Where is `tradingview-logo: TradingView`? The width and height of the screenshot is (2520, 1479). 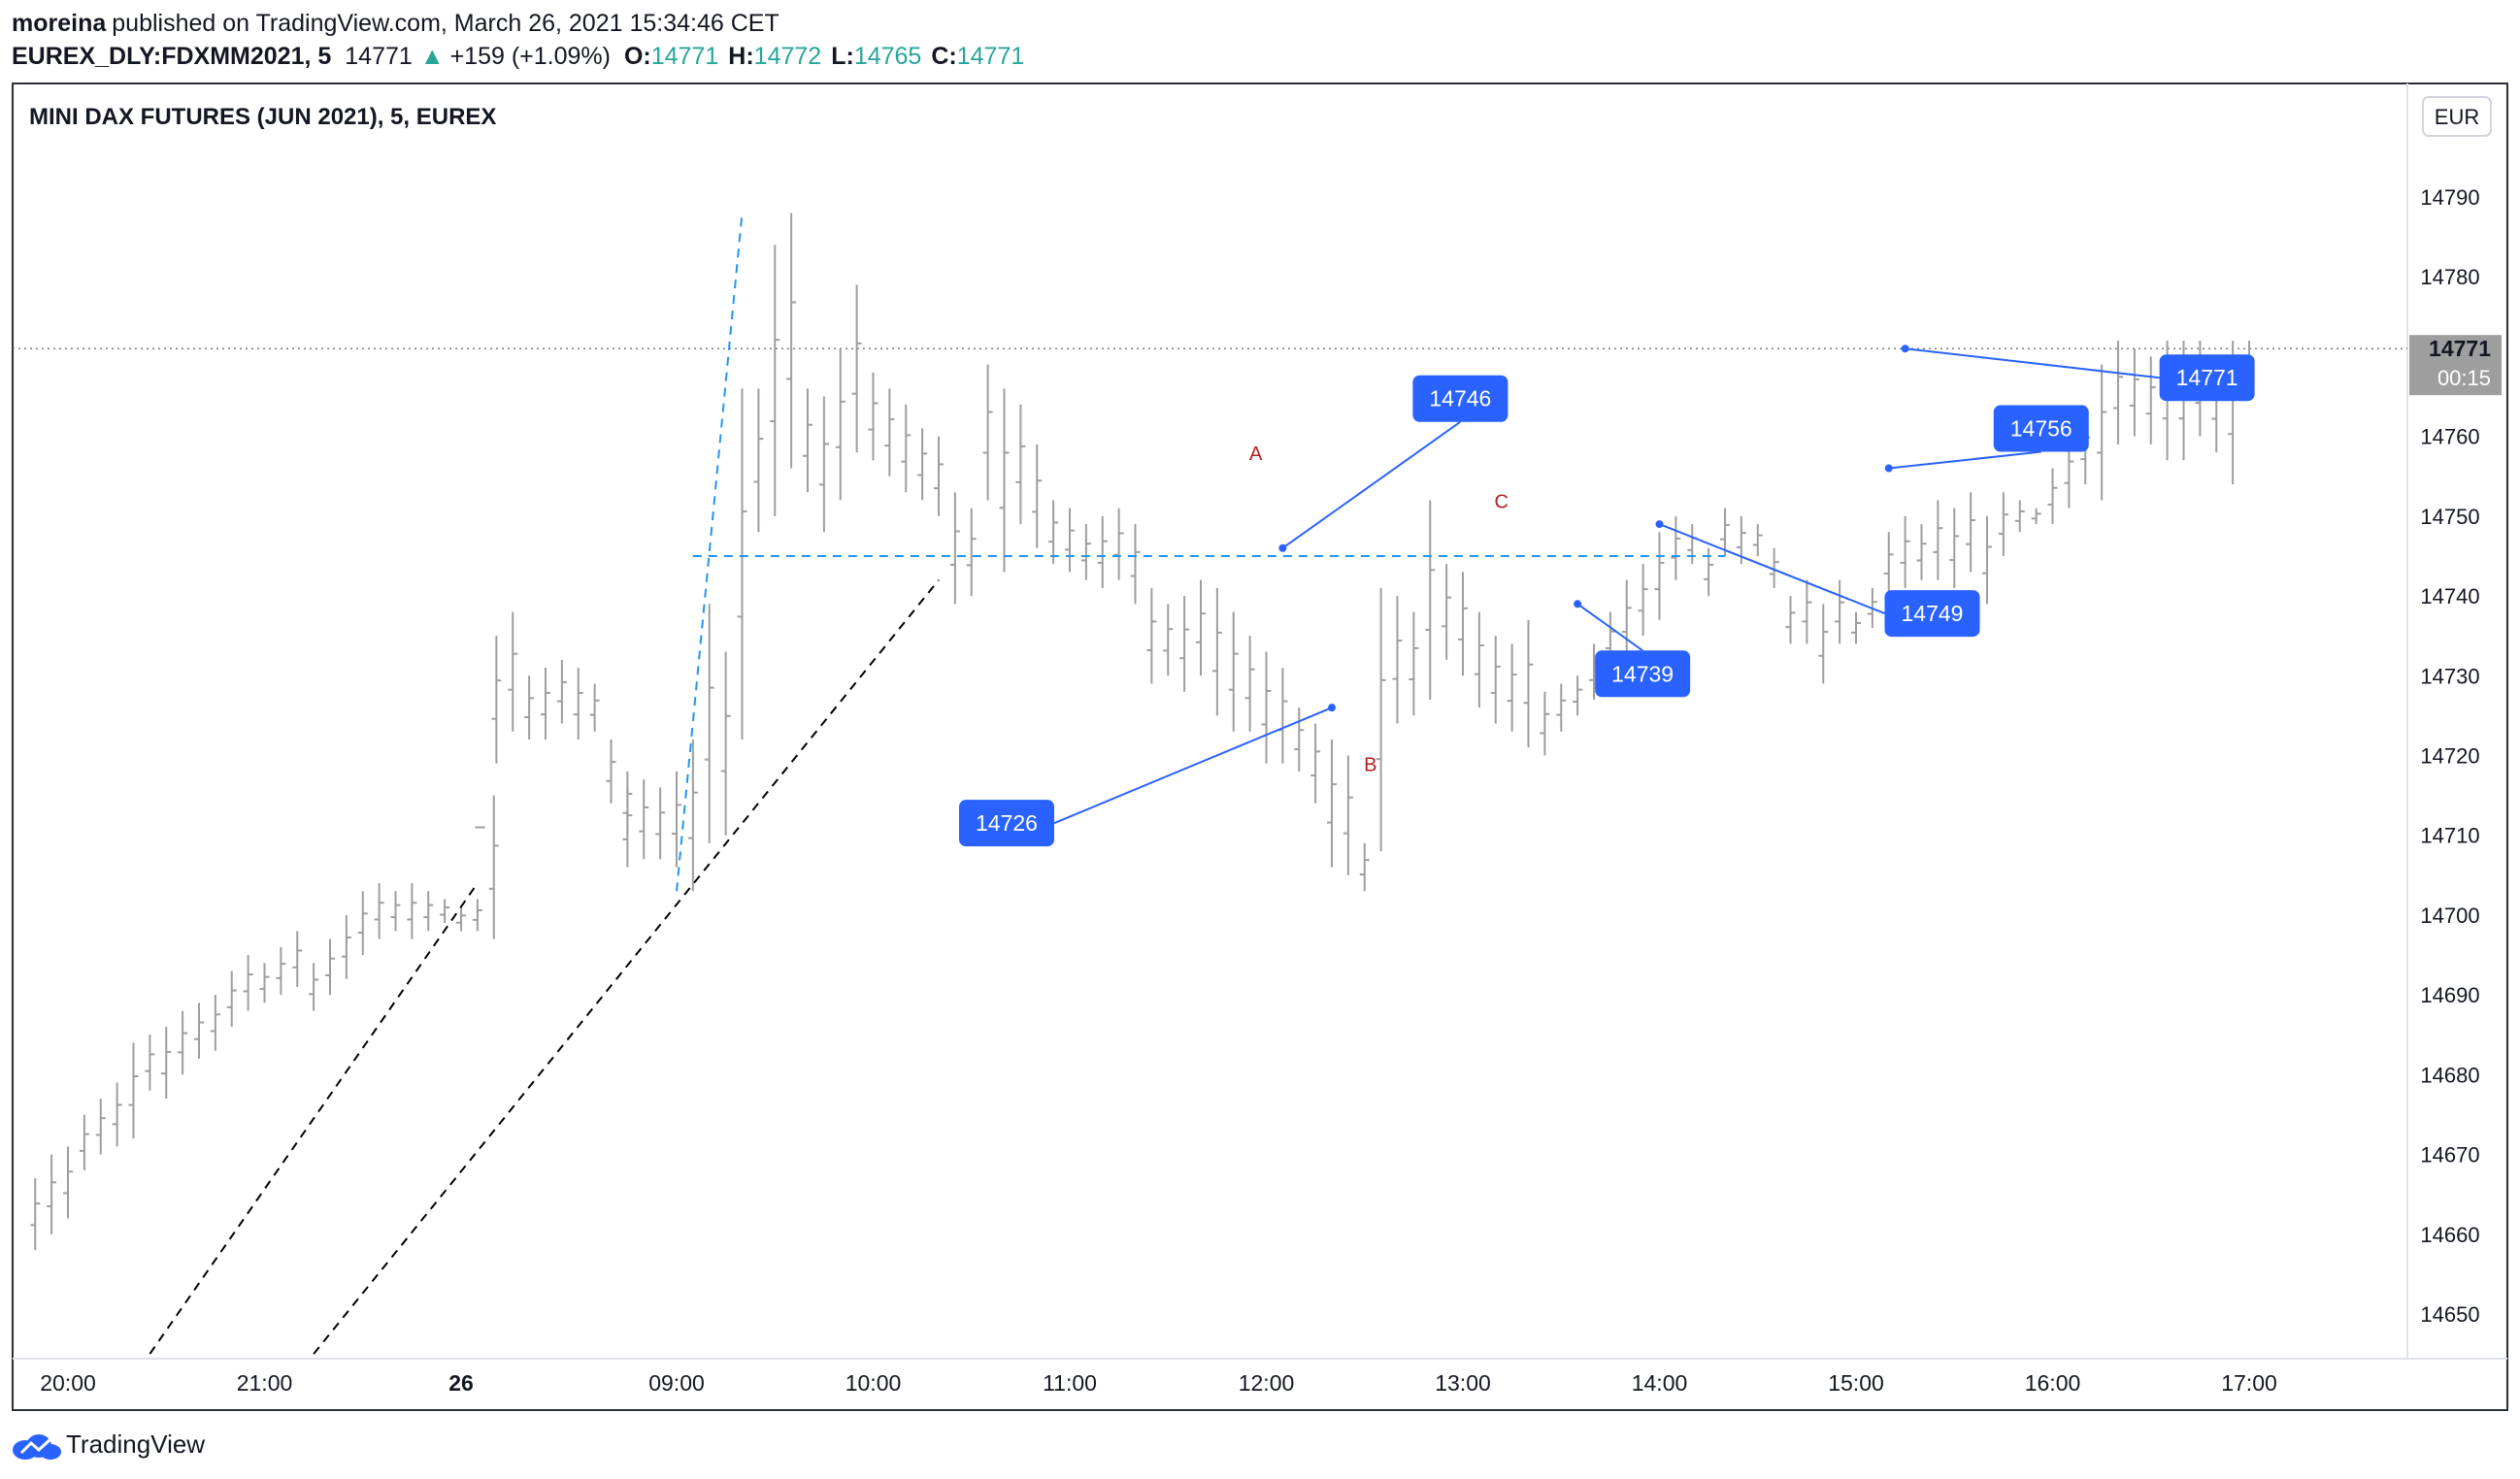 tradingview-logo: TradingView is located at coordinates (109, 1445).